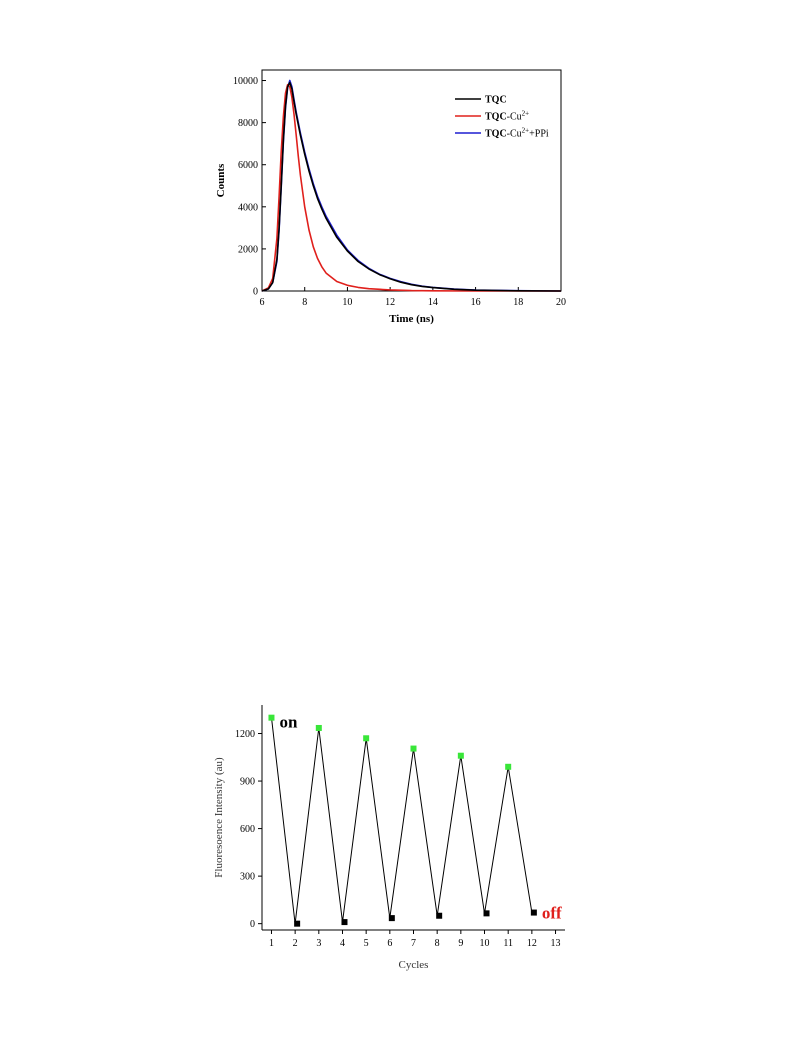  Describe the element at coordinates (248, 207) in the screenshot. I see `y-tick-label: 4000` at that location.